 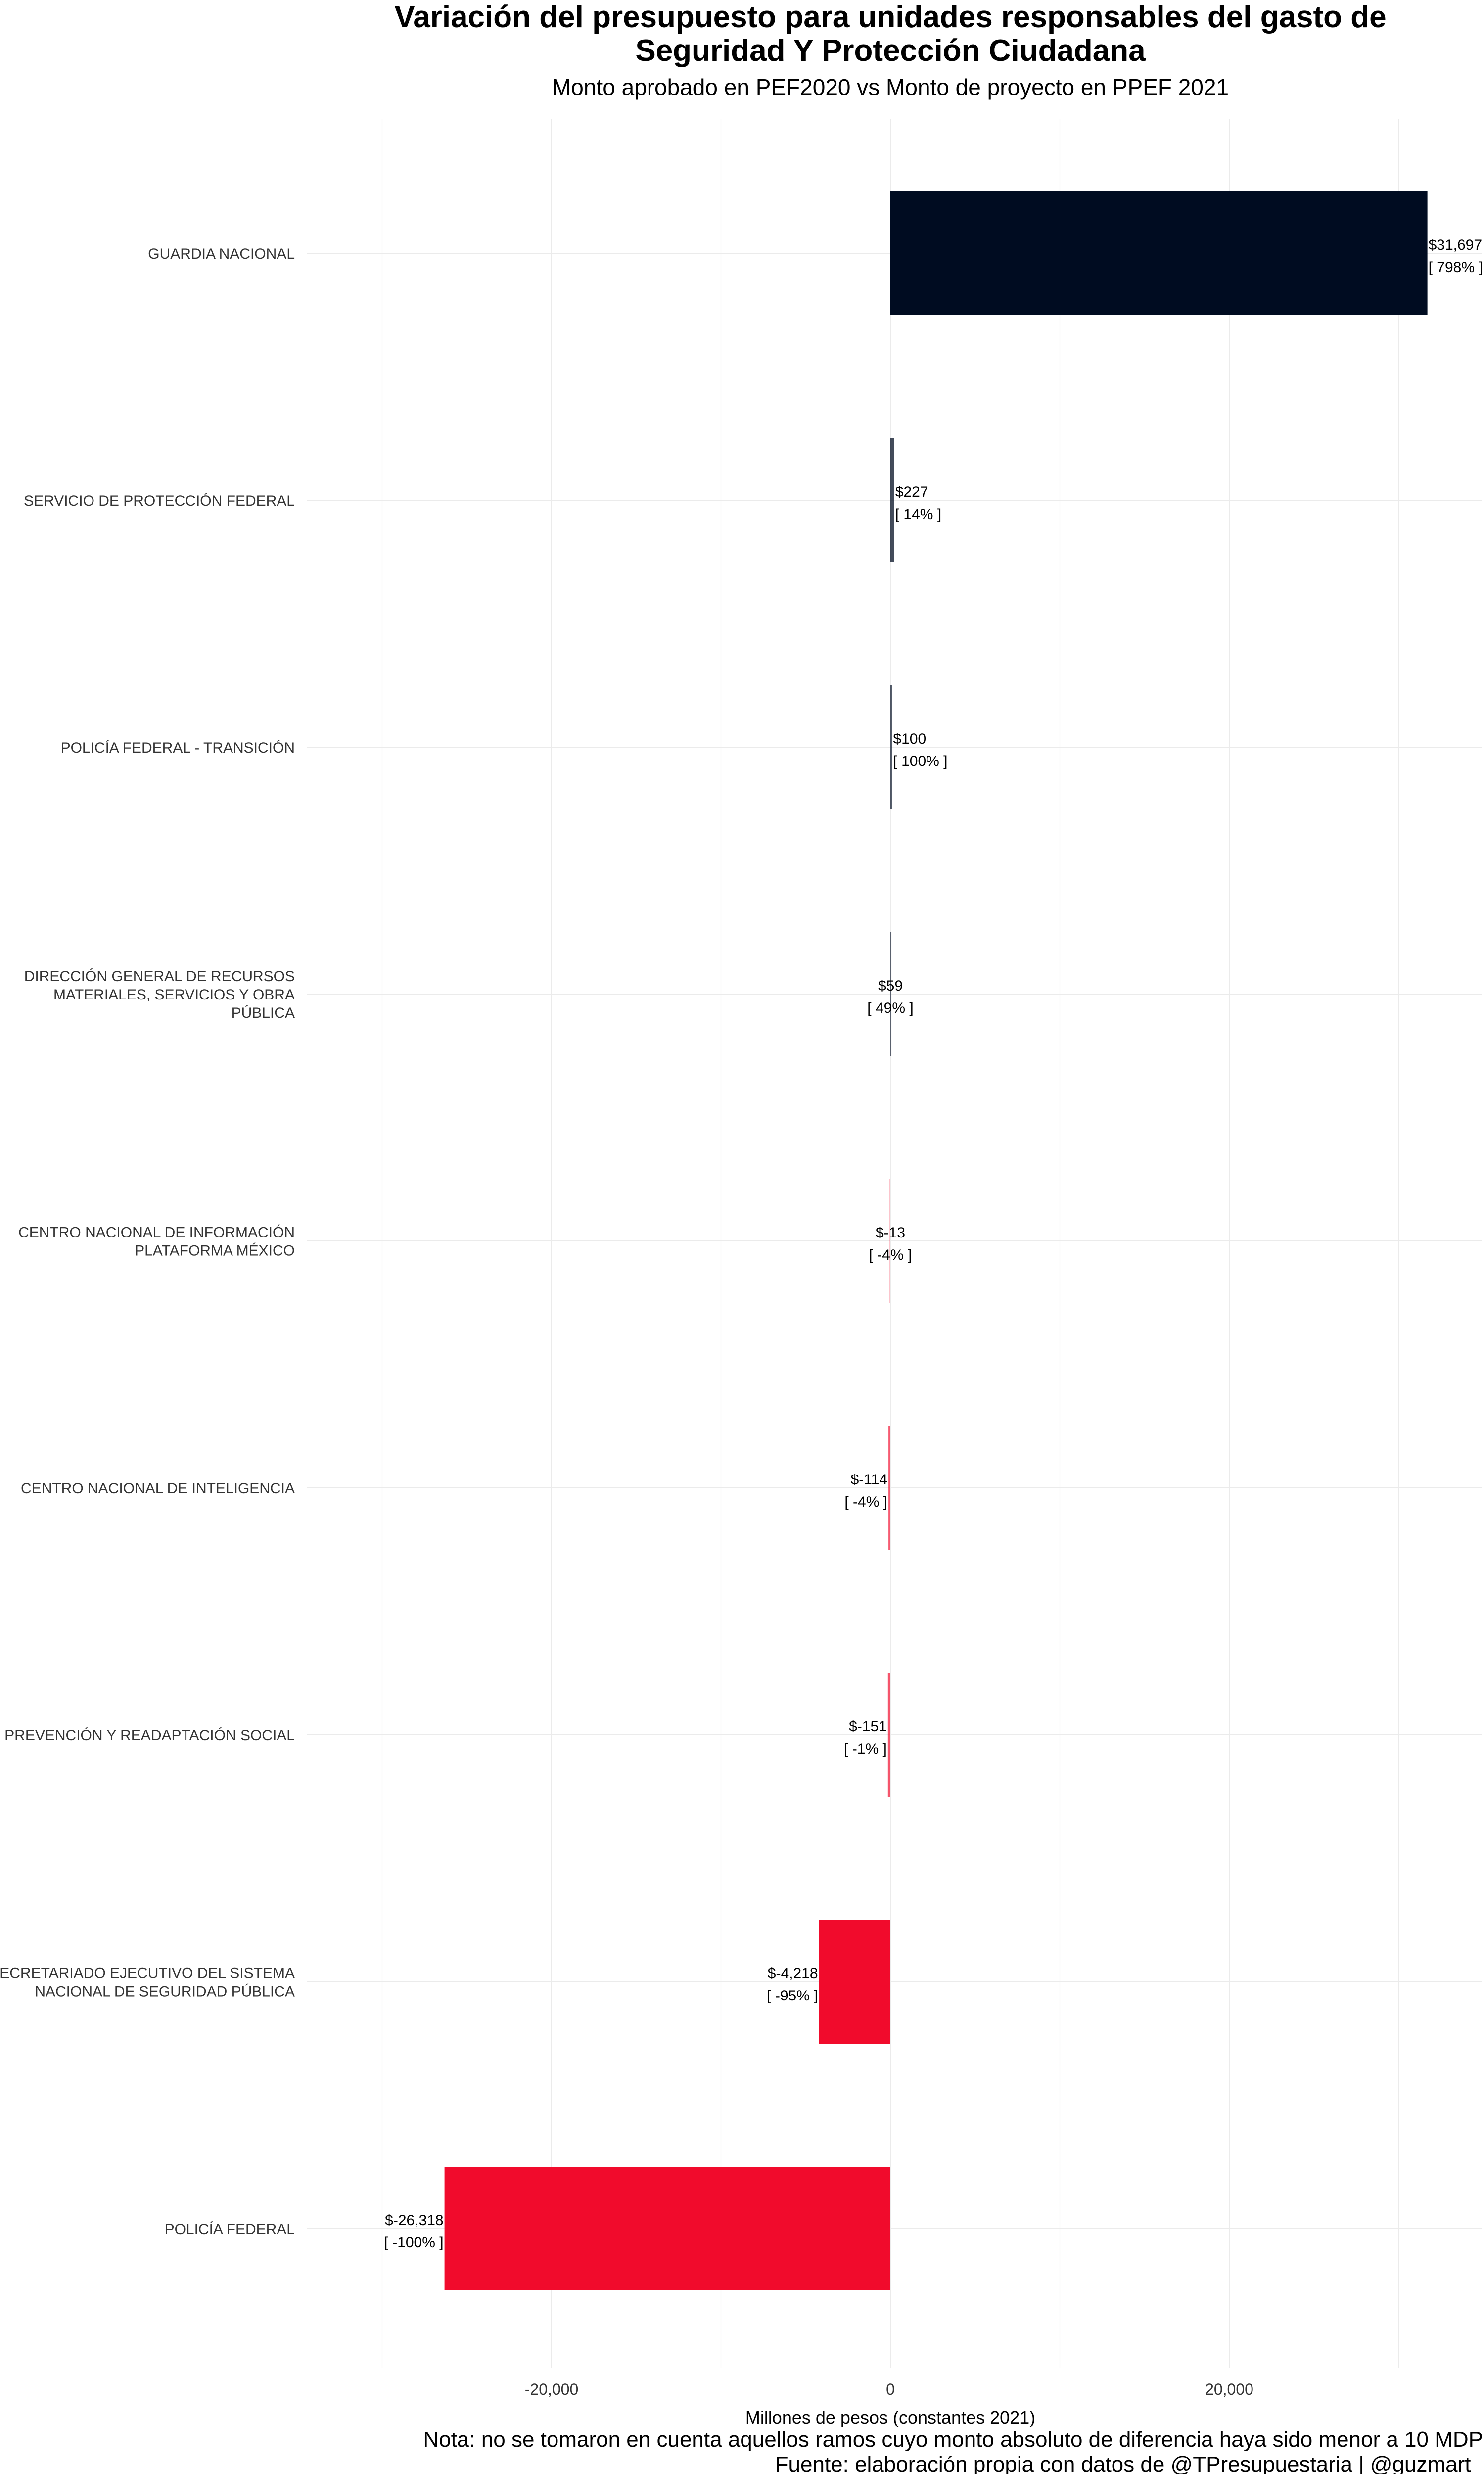 What do you see at coordinates (156, 1233) in the screenshot?
I see `category-label: CENTRO NACIONAL DE INFORMACIÓN` at bounding box center [156, 1233].